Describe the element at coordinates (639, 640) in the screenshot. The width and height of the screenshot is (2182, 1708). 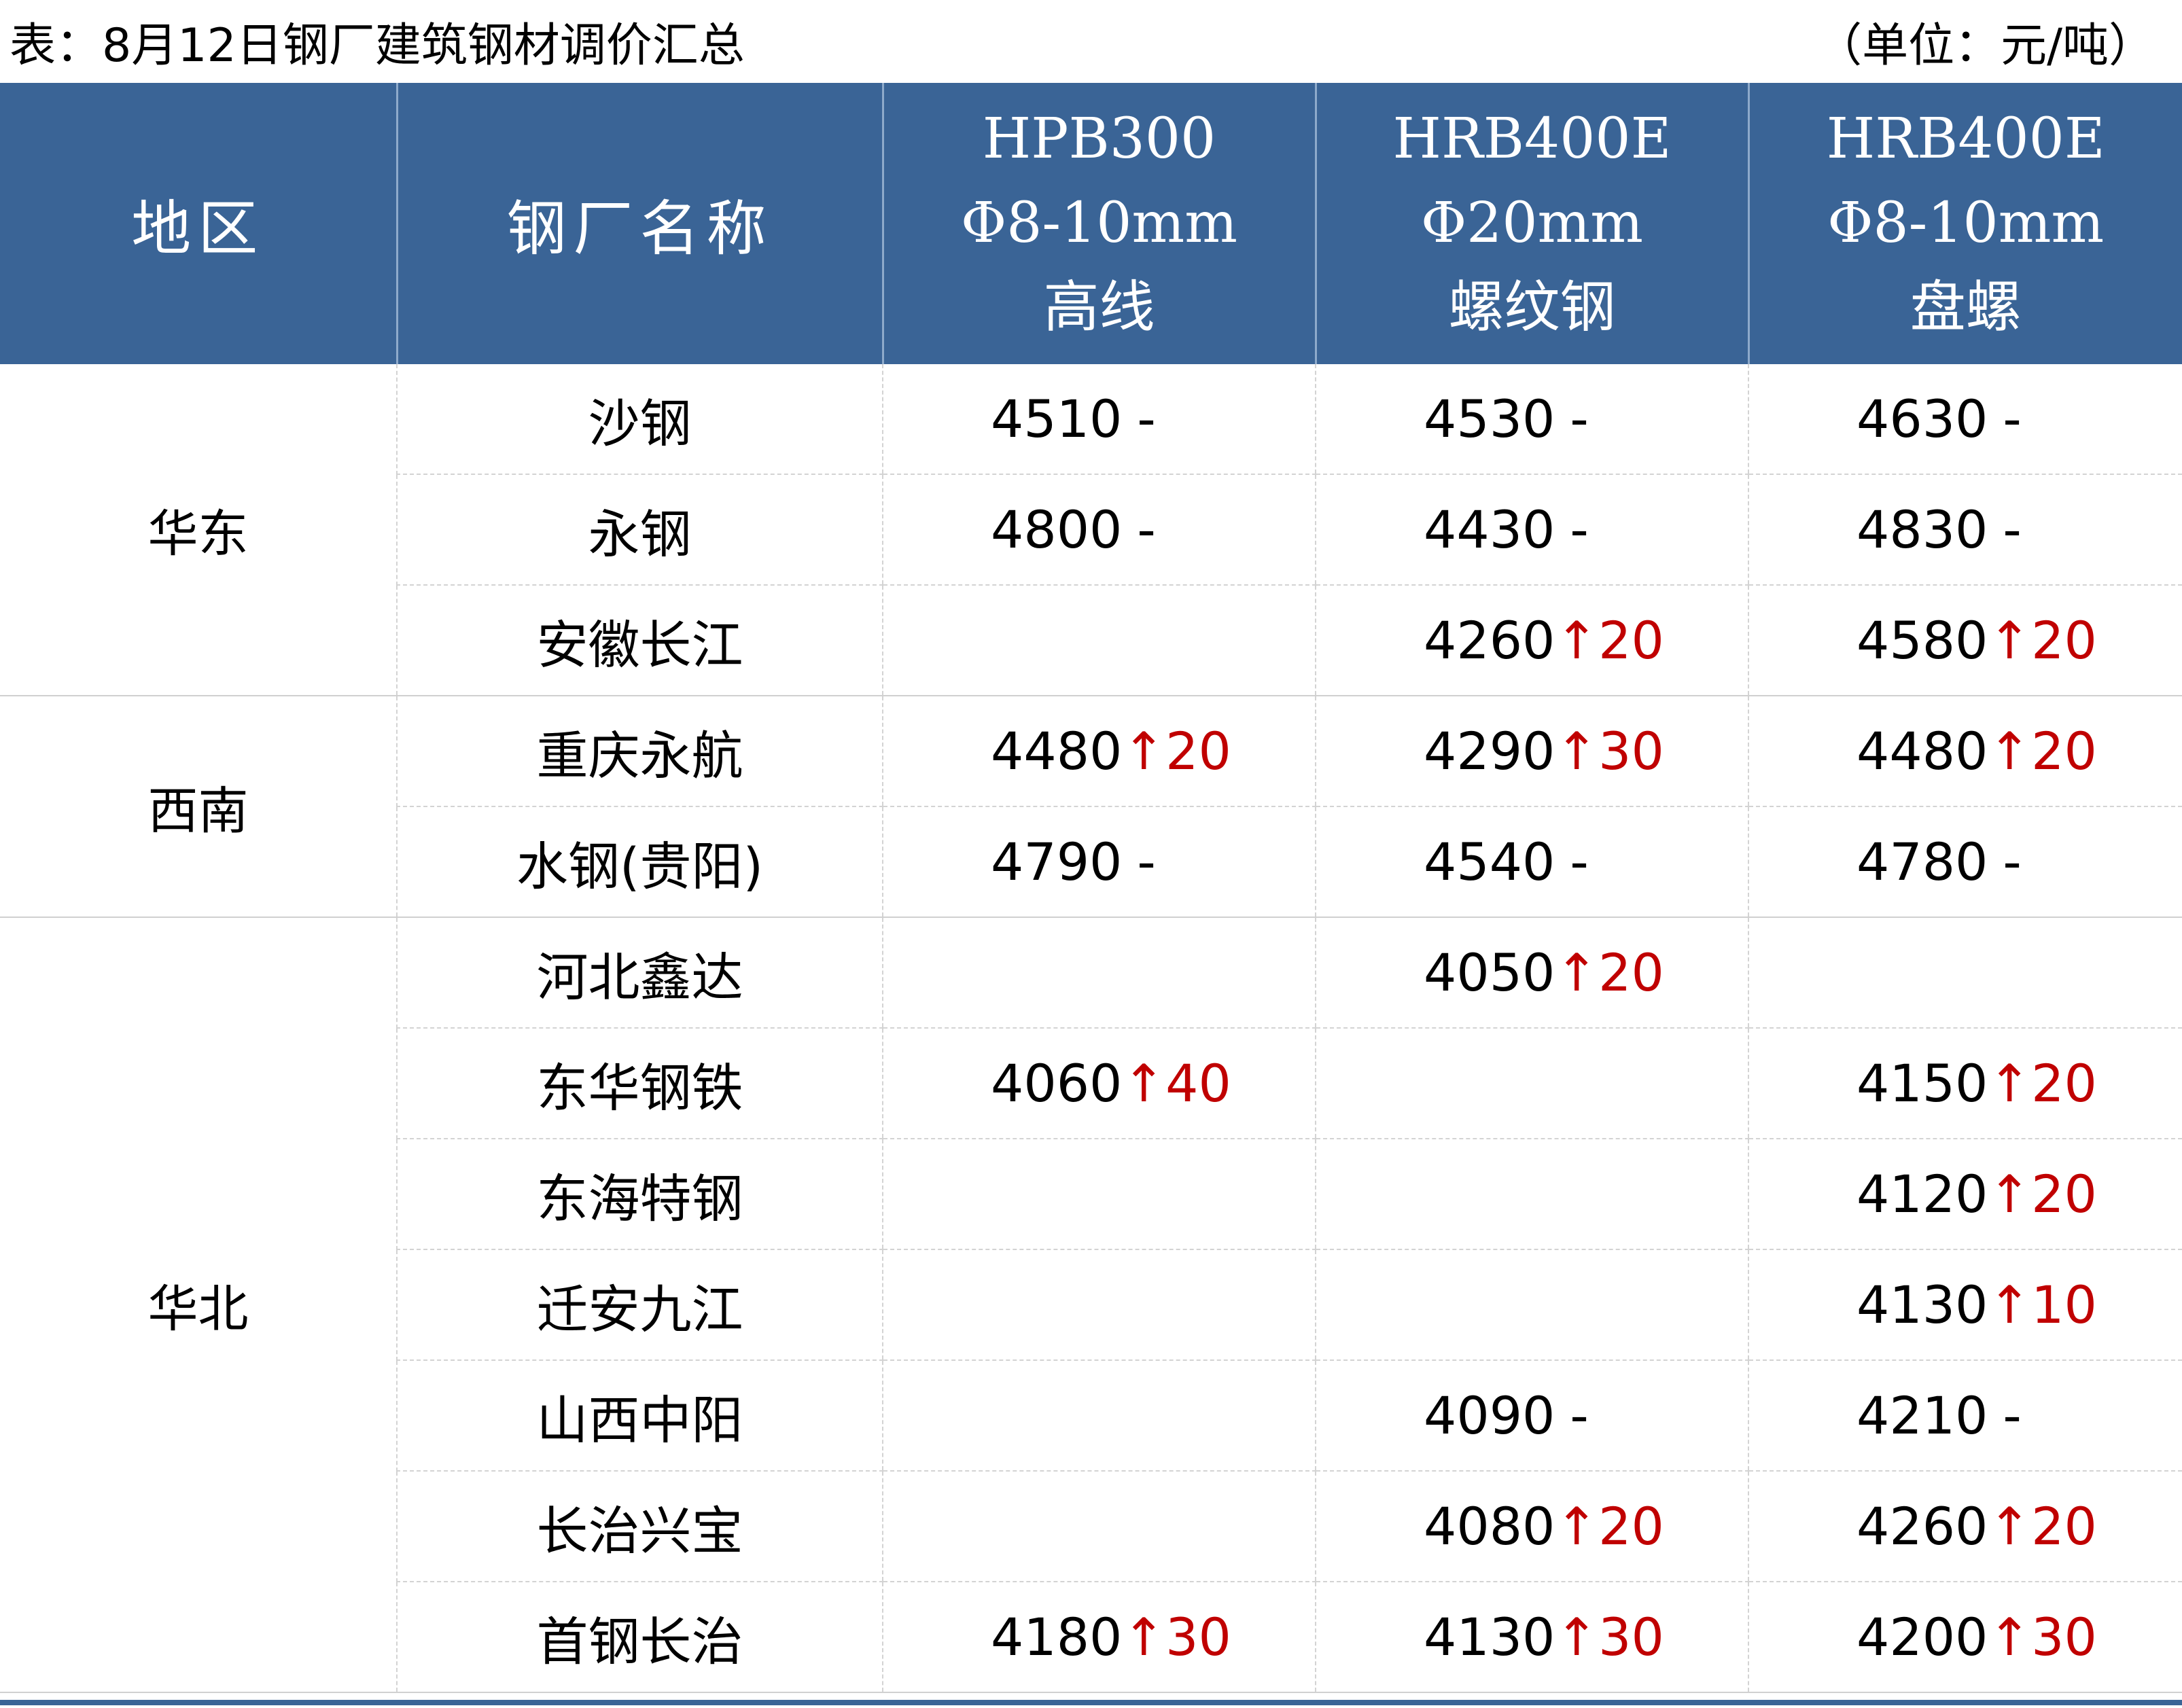
I see `mill-name-cell: 安徽长江` at that location.